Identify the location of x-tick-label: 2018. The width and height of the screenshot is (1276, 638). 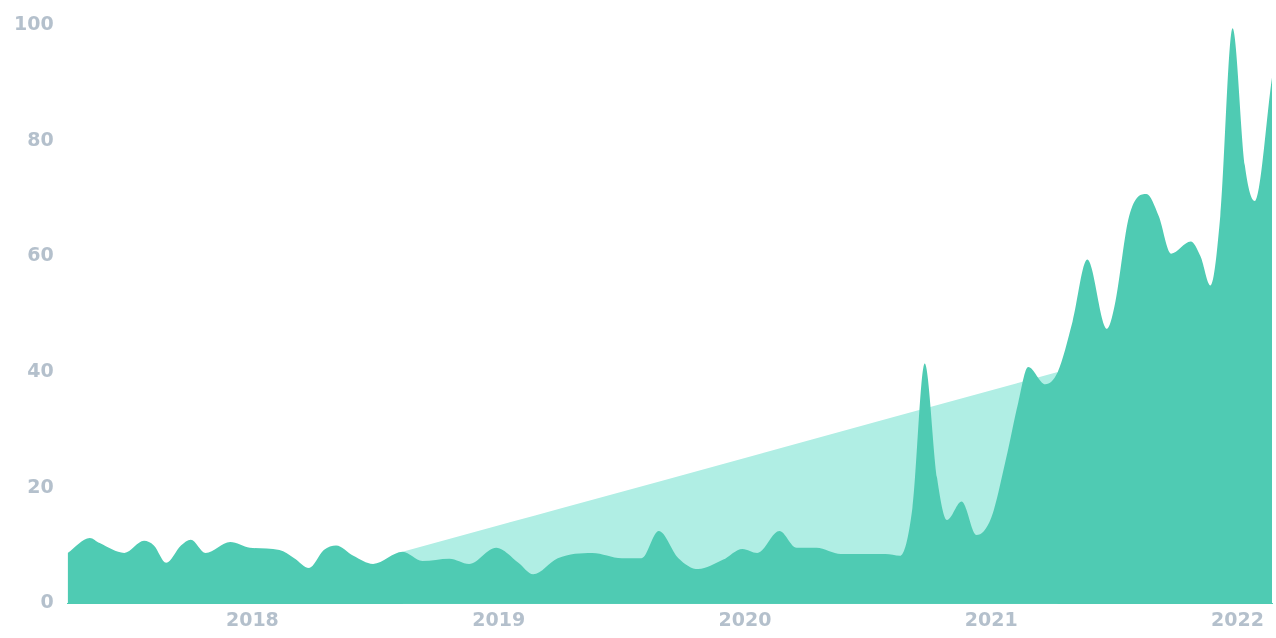
(252, 618).